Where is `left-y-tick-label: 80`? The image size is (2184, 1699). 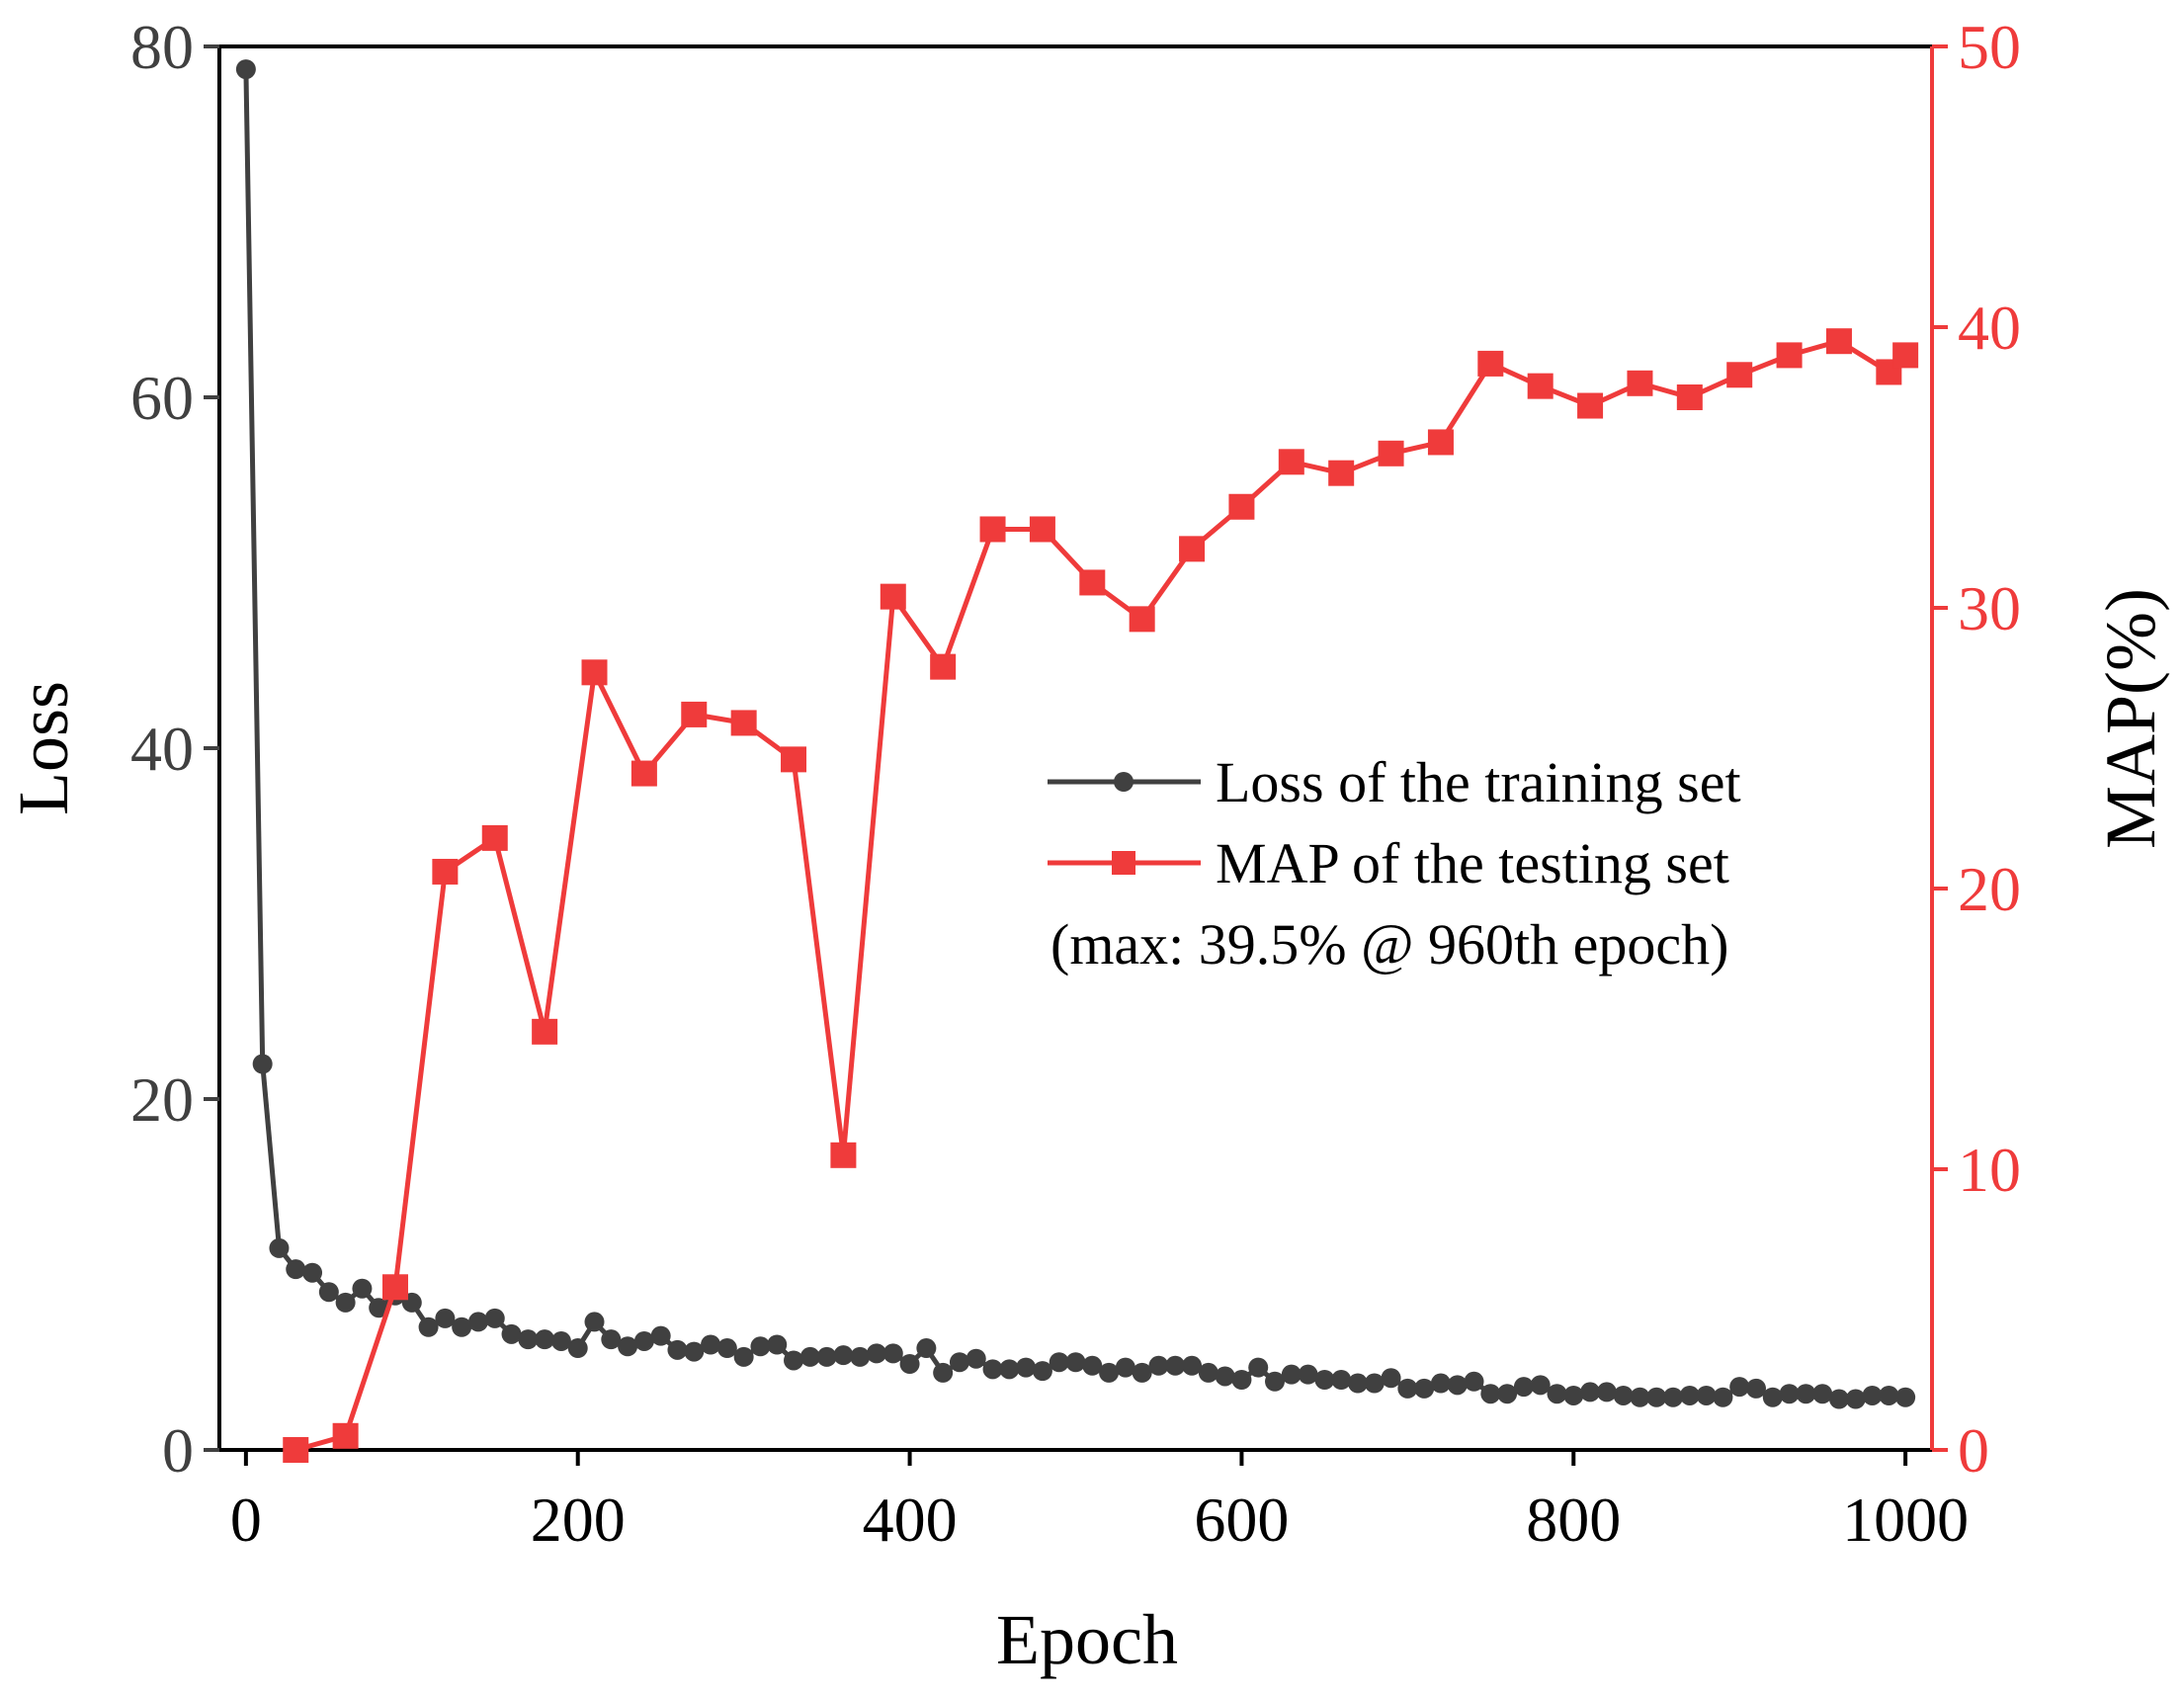 left-y-tick-label: 80 is located at coordinates (162, 47).